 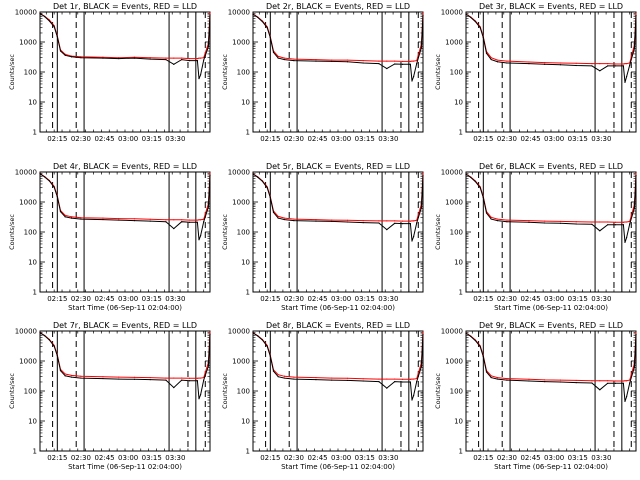 I want to click on plot-frame, so click(x=338, y=72).